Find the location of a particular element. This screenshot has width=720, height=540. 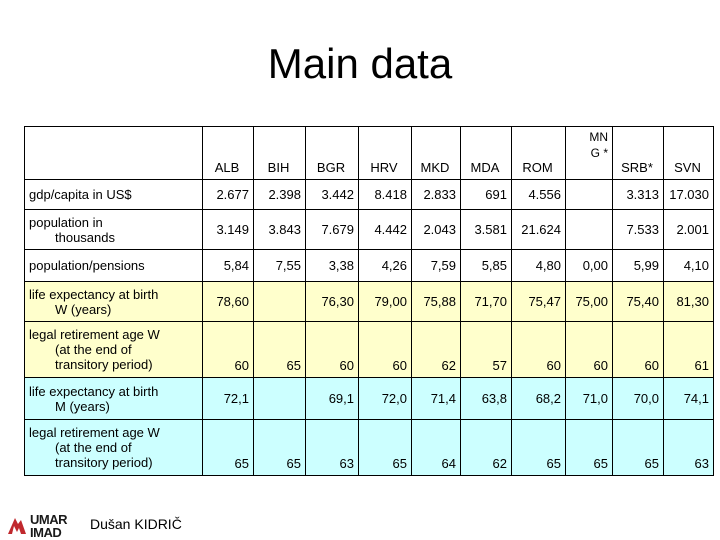

row-label: gdp/capita in US$ is located at coordinates (113, 194).